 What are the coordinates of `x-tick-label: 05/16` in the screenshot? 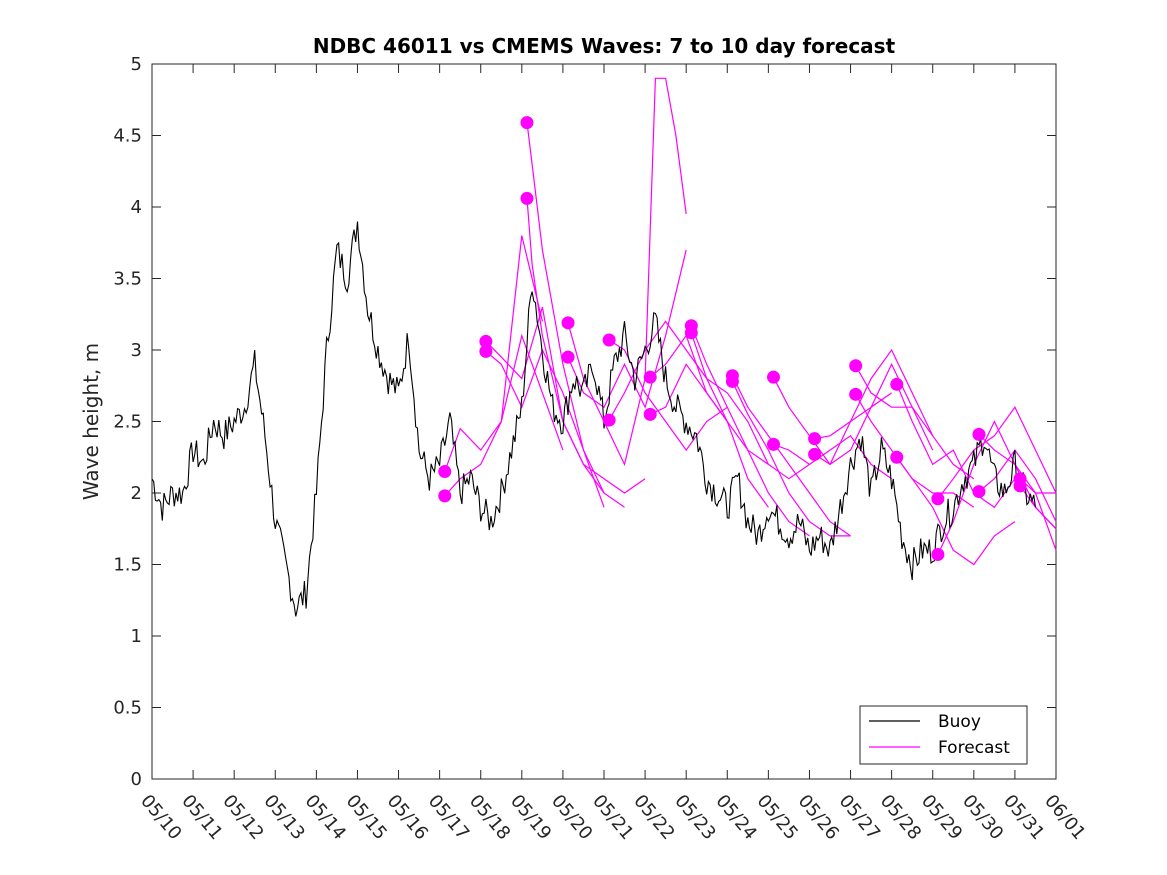 It's located at (407, 817).